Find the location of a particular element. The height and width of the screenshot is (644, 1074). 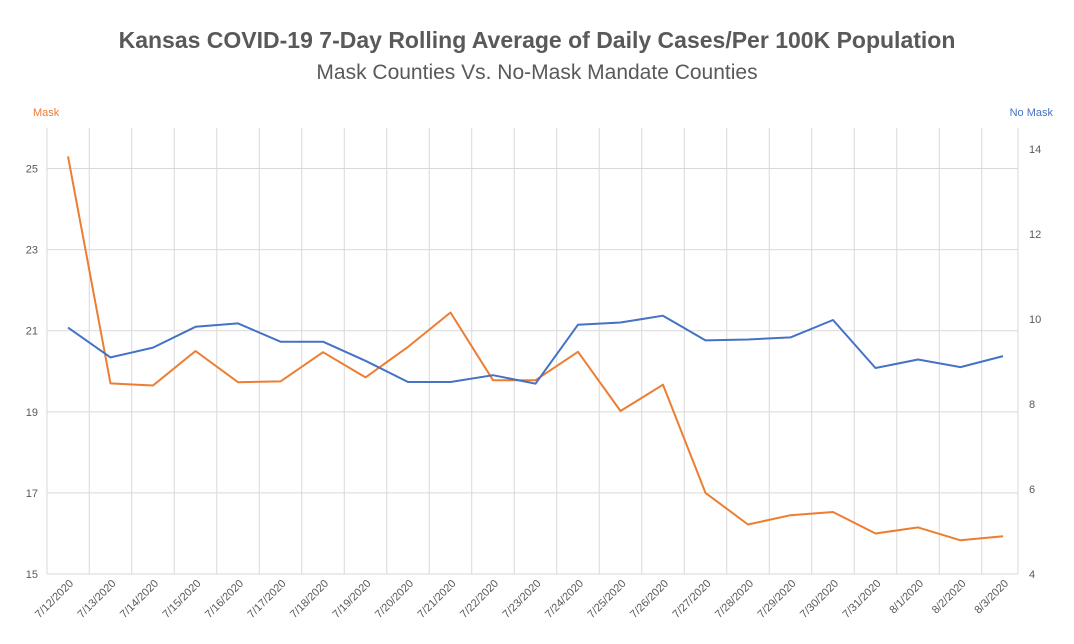

left-tick-label: 17 is located at coordinates (32, 494).